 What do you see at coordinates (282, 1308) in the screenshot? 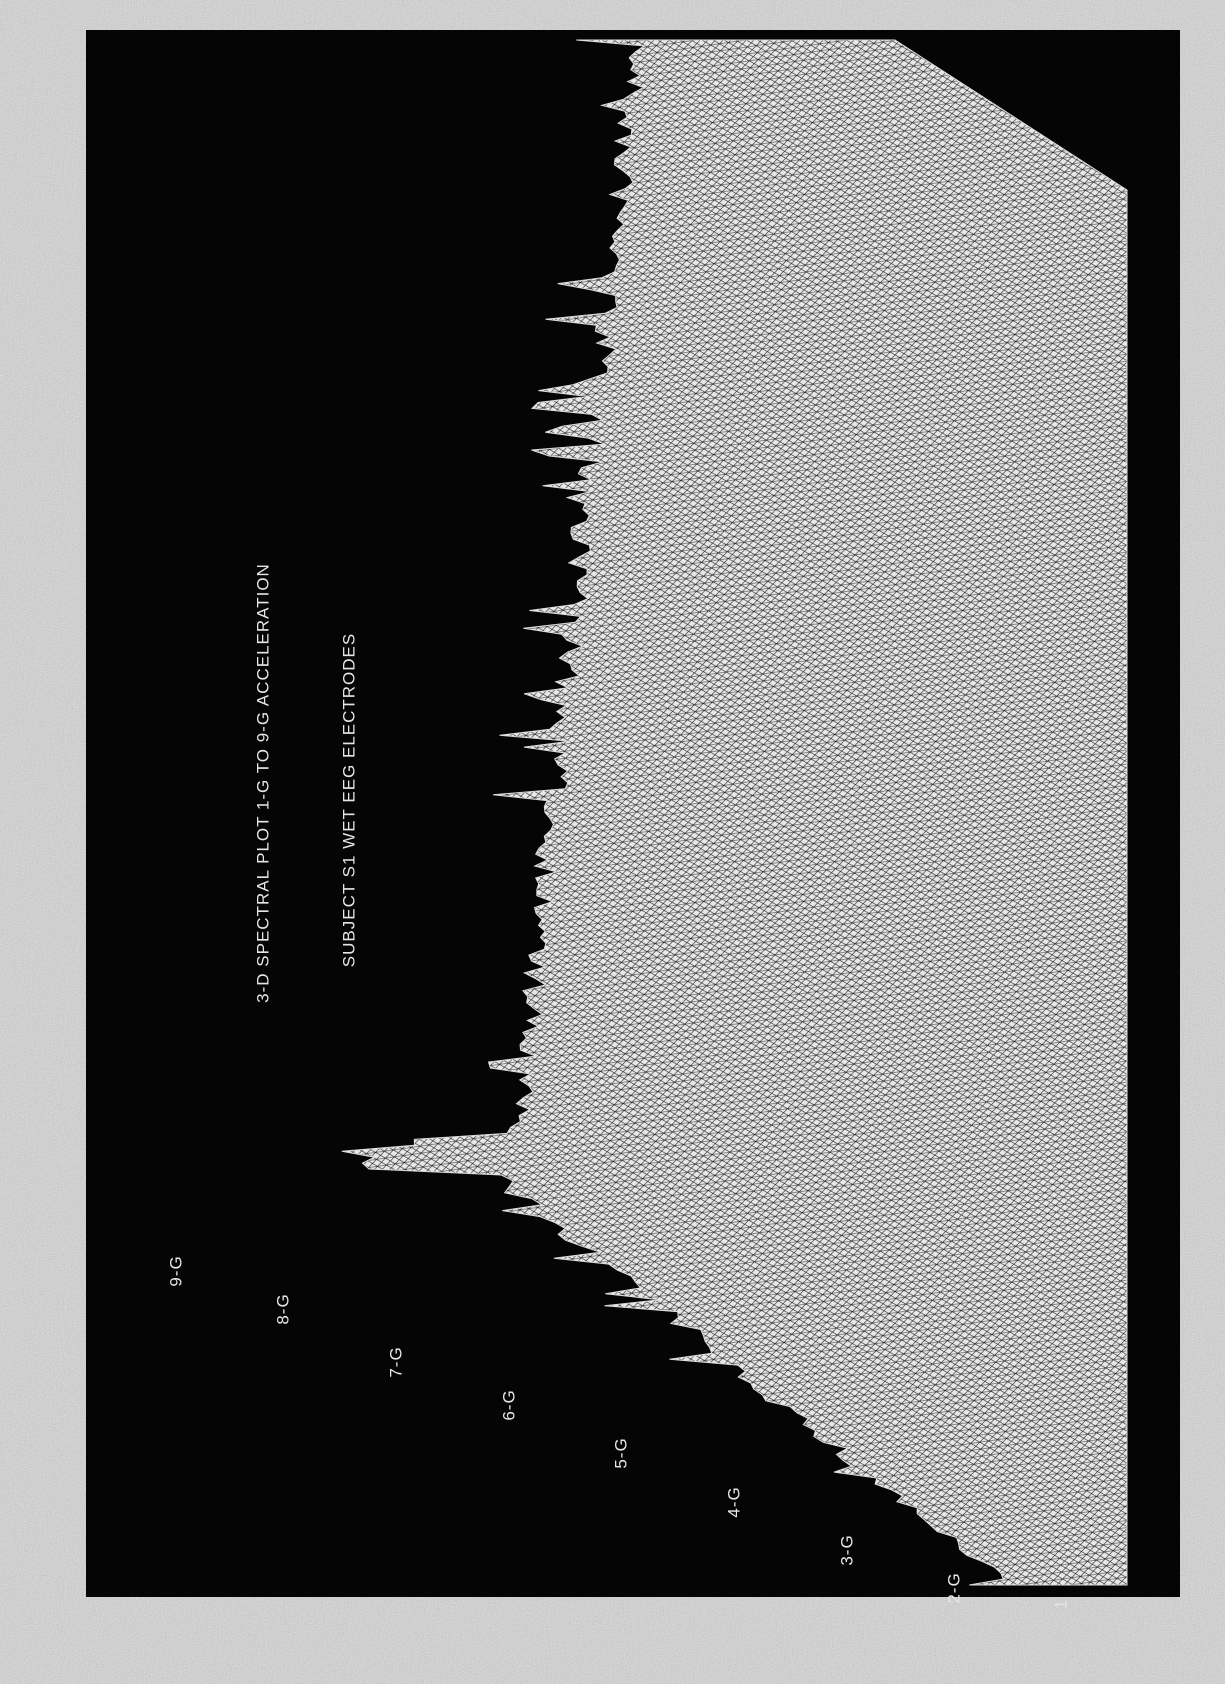
I see `level-label: 8-G` at bounding box center [282, 1308].